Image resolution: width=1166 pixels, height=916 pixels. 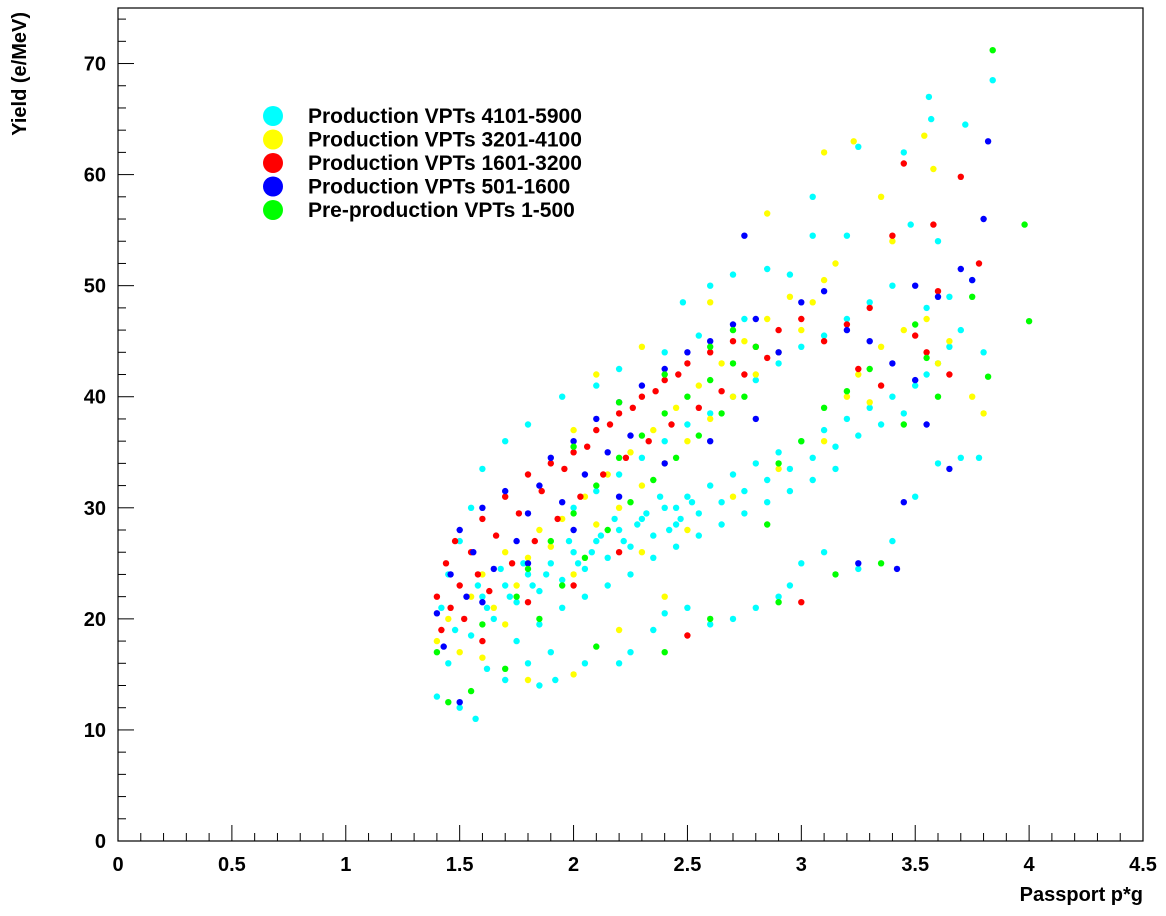 What do you see at coordinates (801, 865) in the screenshot?
I see `x-tick-label: 3` at bounding box center [801, 865].